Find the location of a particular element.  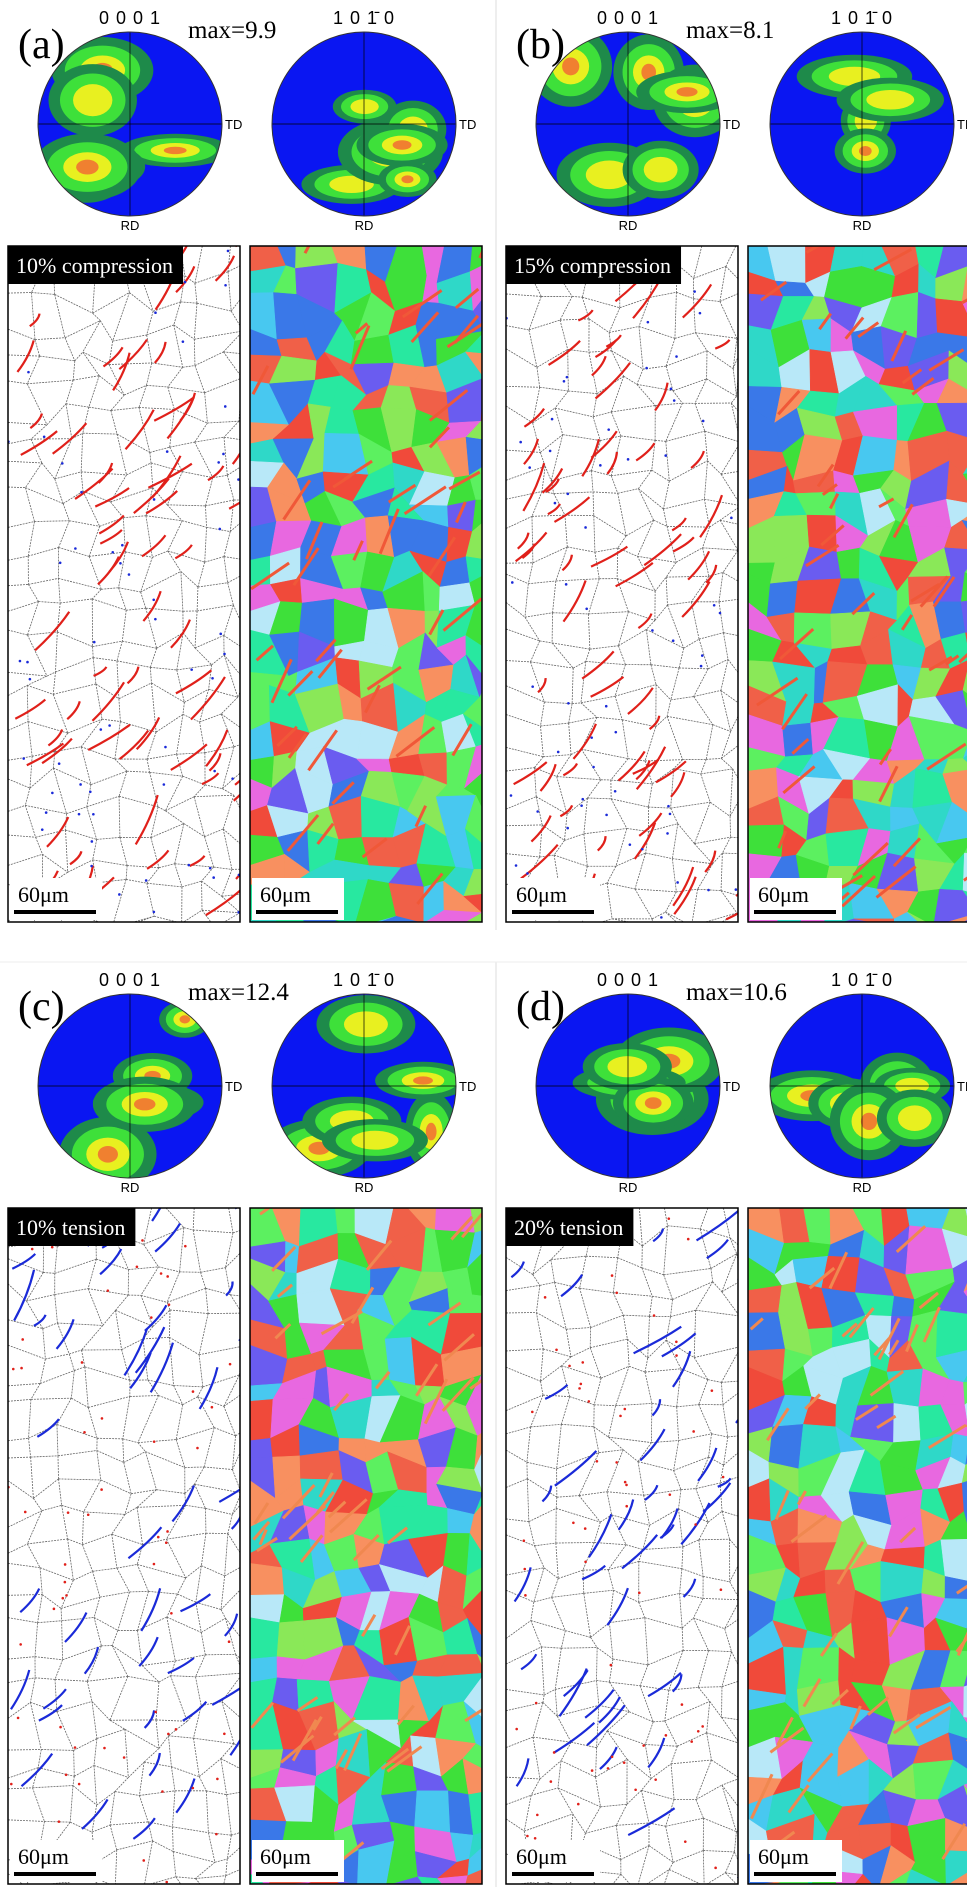

max-label: max=9.9 is located at coordinates (232, 30).